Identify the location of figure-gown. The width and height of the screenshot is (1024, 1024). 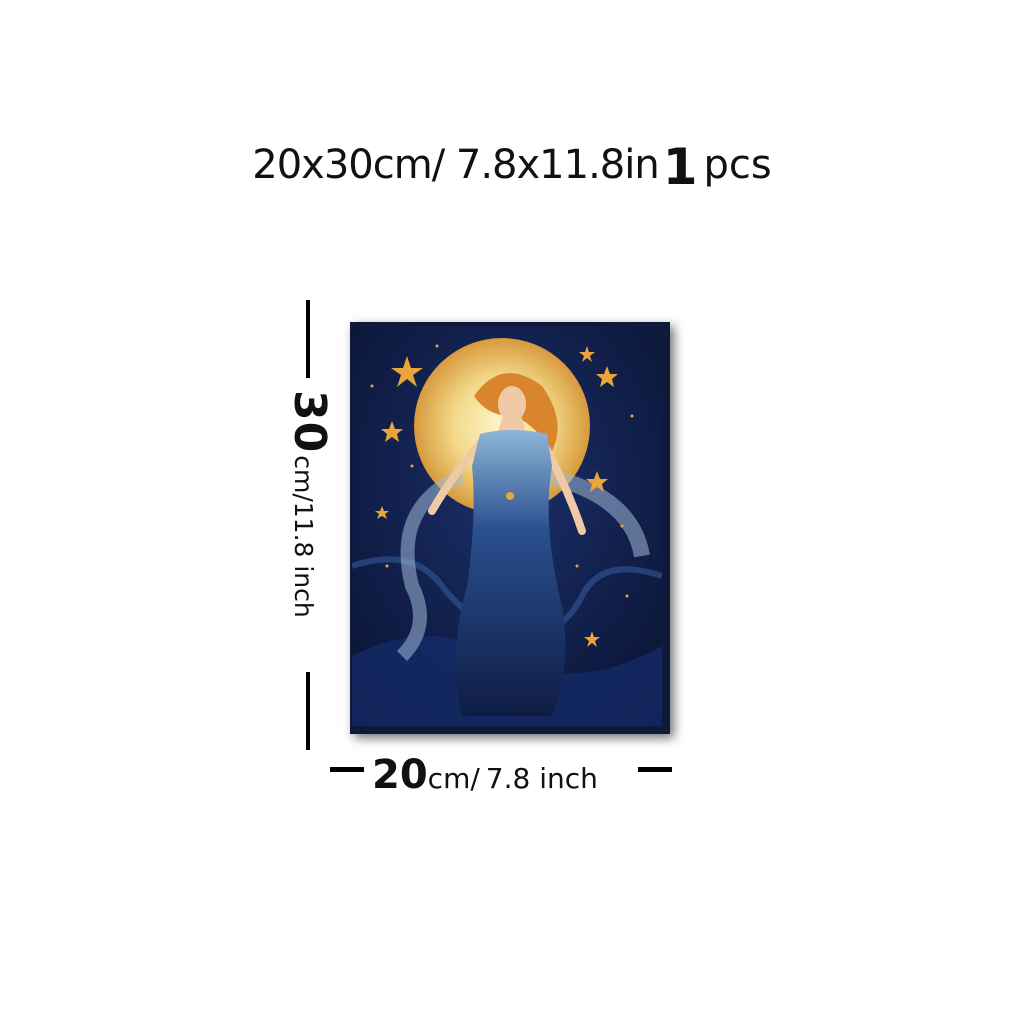
(510, 573).